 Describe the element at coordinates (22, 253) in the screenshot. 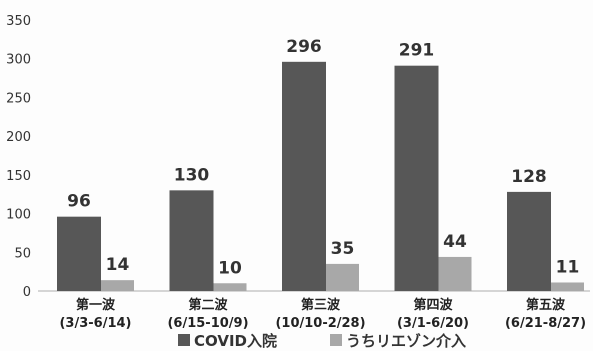

I see `y-tick-label: 50` at that location.